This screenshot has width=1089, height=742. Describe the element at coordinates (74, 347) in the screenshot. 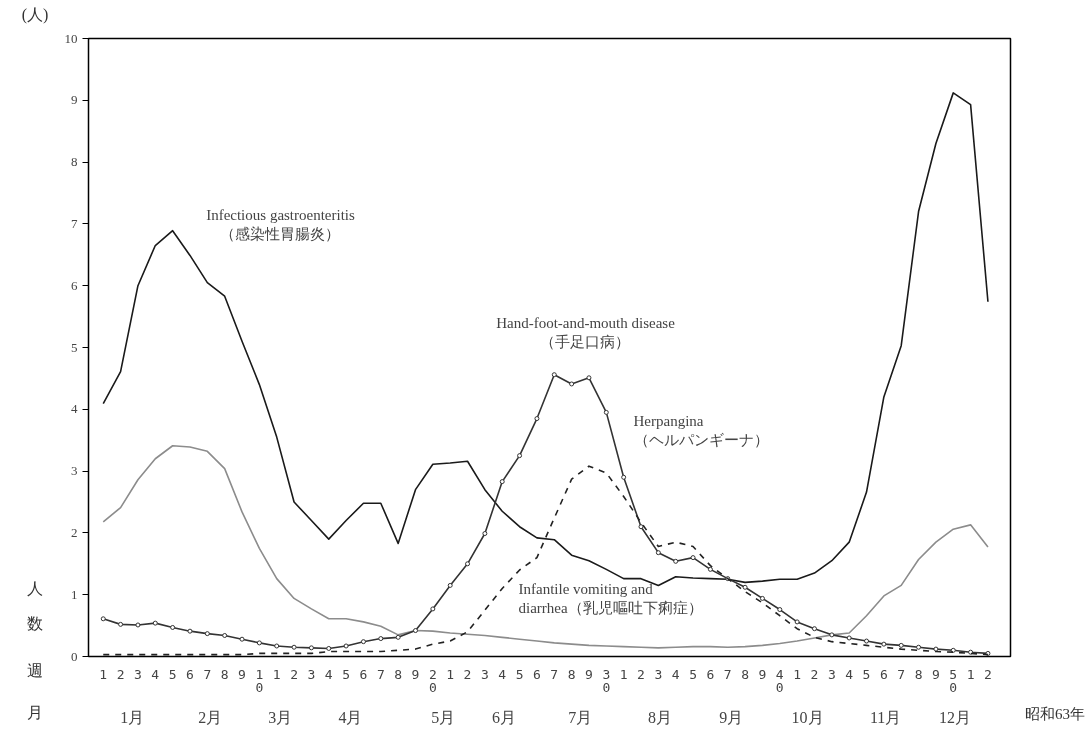

I see `y-tick-label: 5` at that location.